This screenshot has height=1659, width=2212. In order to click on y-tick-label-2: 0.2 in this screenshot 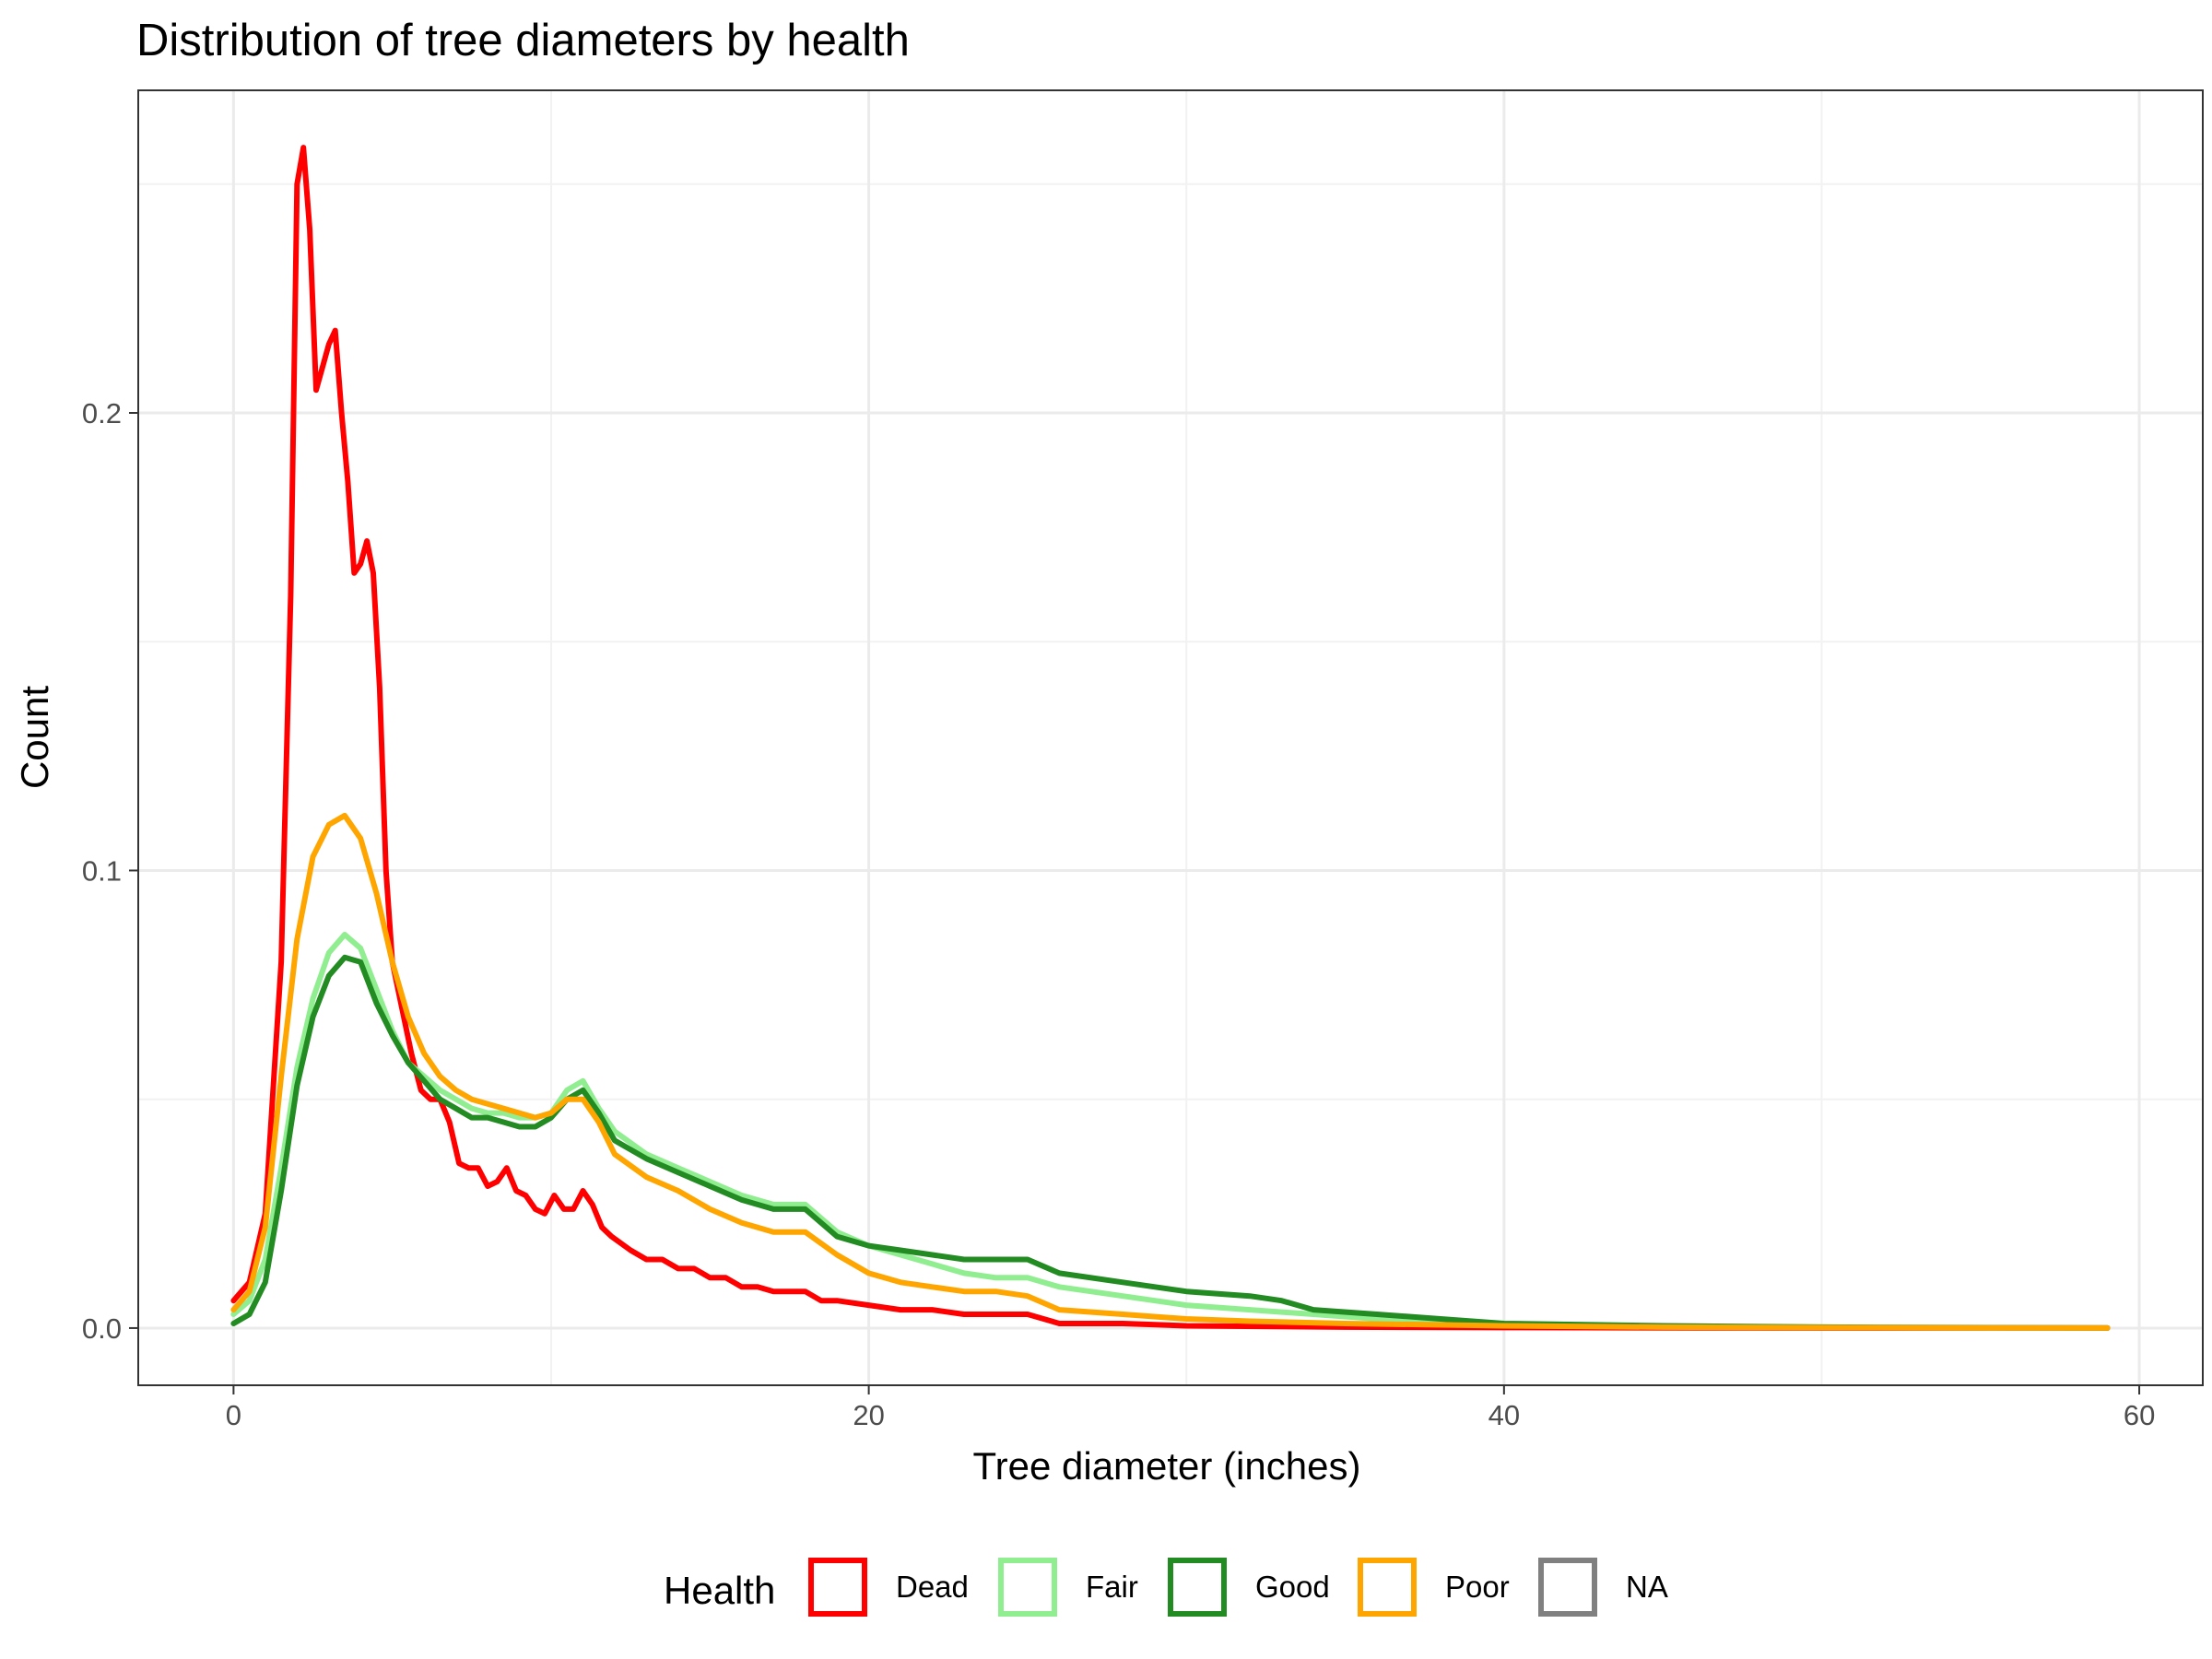, I will do `click(102, 413)`.